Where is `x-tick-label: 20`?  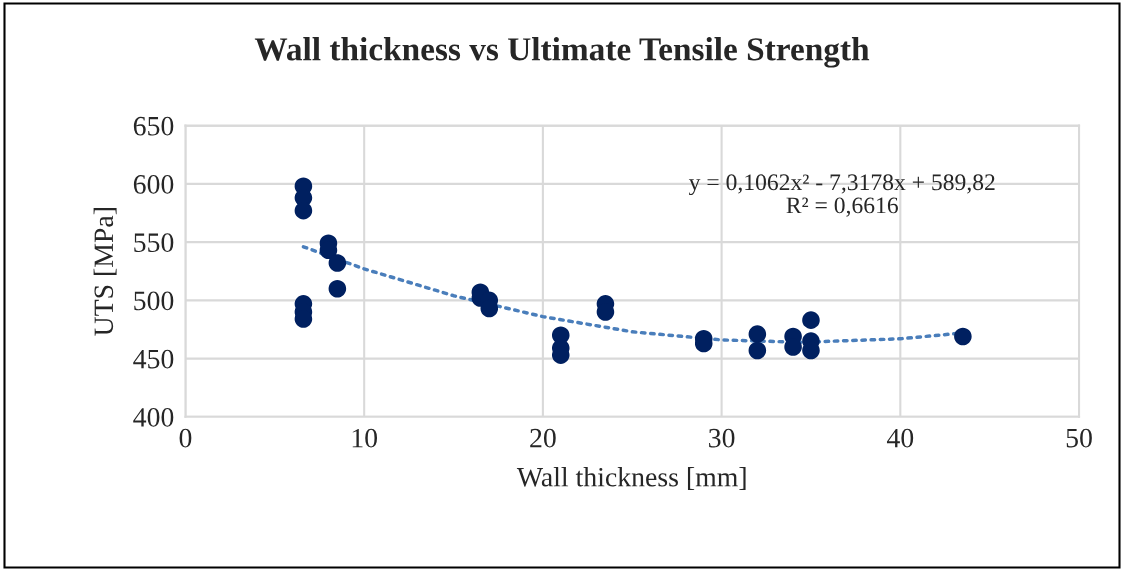 x-tick-label: 20 is located at coordinates (543, 438).